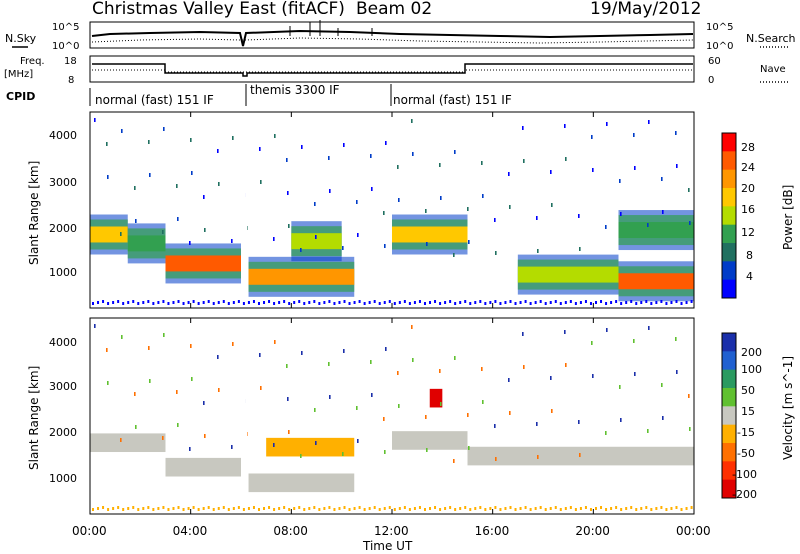  What do you see at coordinates (788, 408) in the screenshot?
I see `velocity-cbar-label: Velocity [m s^-1]` at bounding box center [788, 408].